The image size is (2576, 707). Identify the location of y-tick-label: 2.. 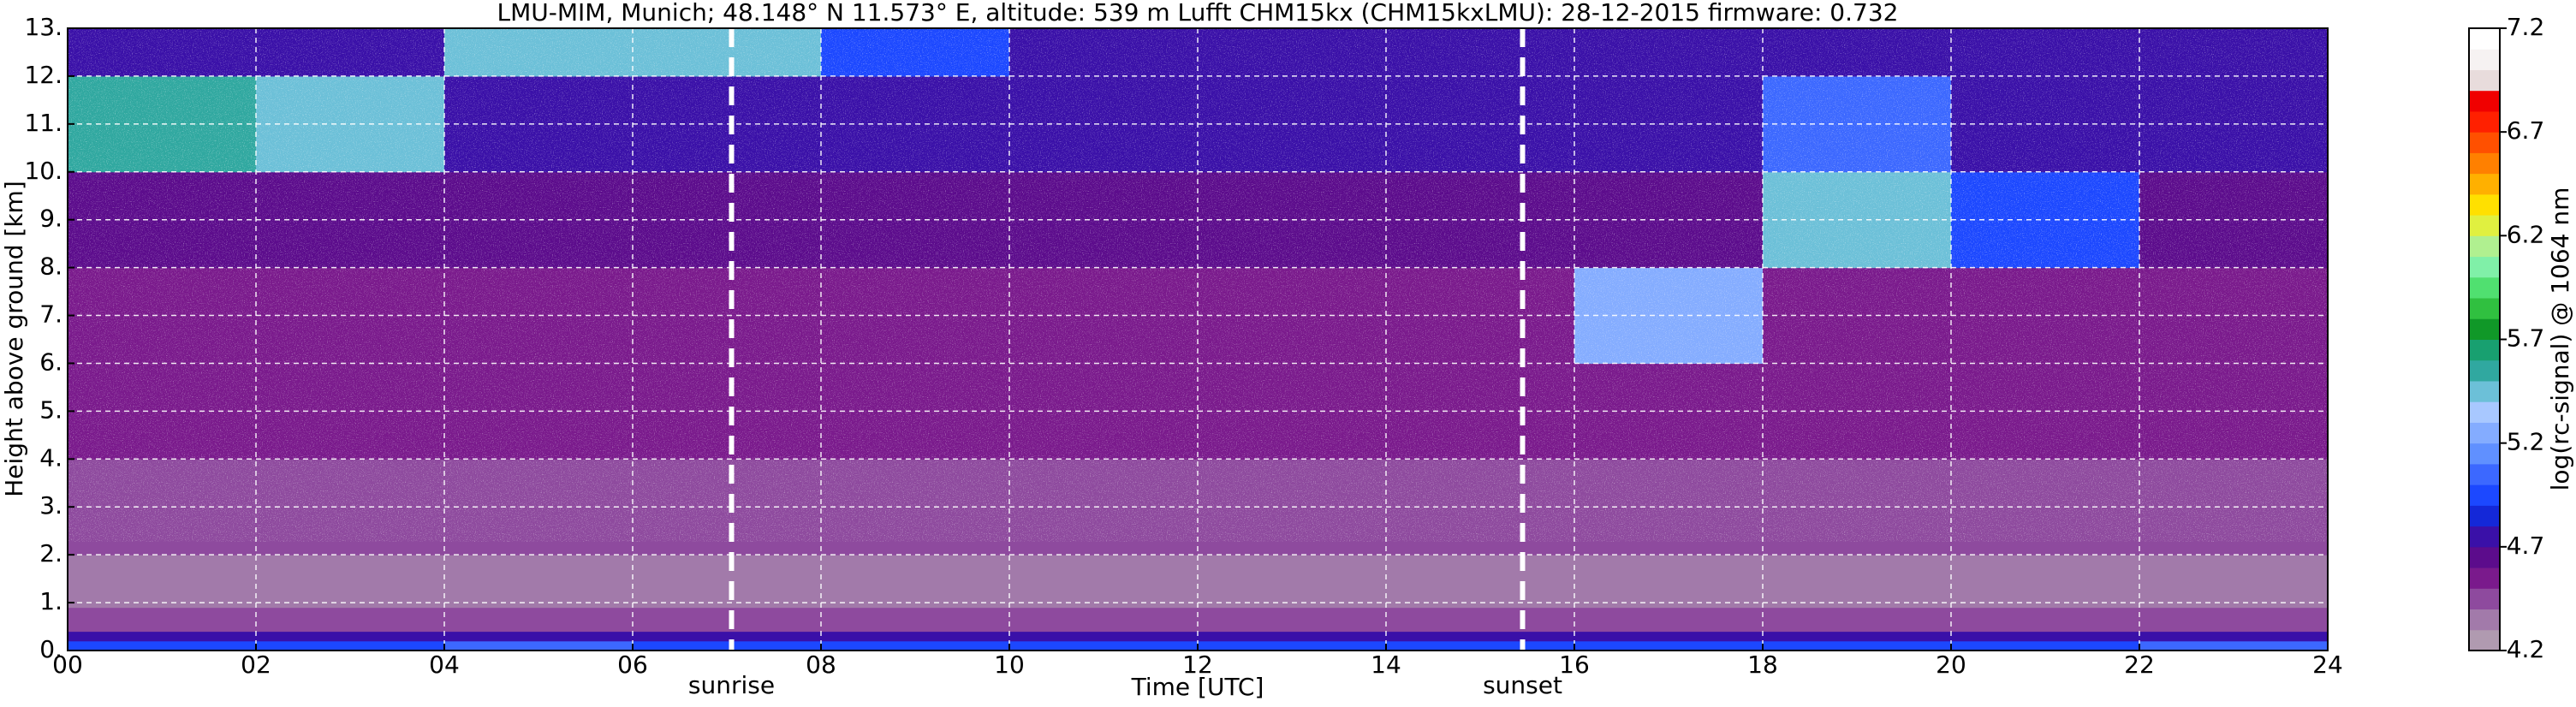
(50, 553).